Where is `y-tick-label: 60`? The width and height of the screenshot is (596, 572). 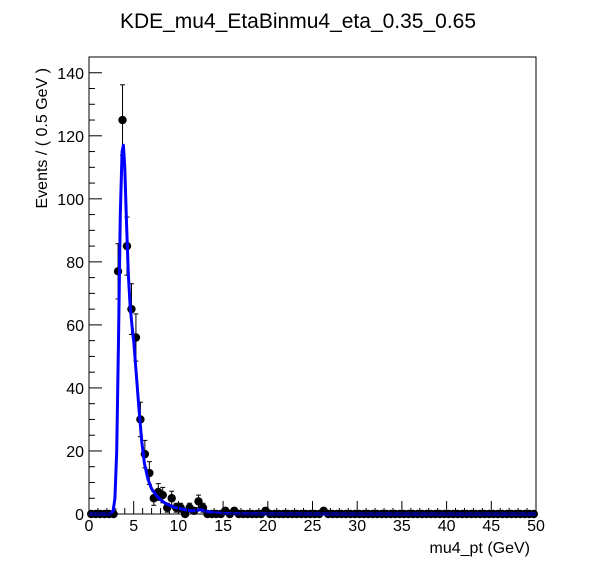
y-tick-label: 60 is located at coordinates (75, 326).